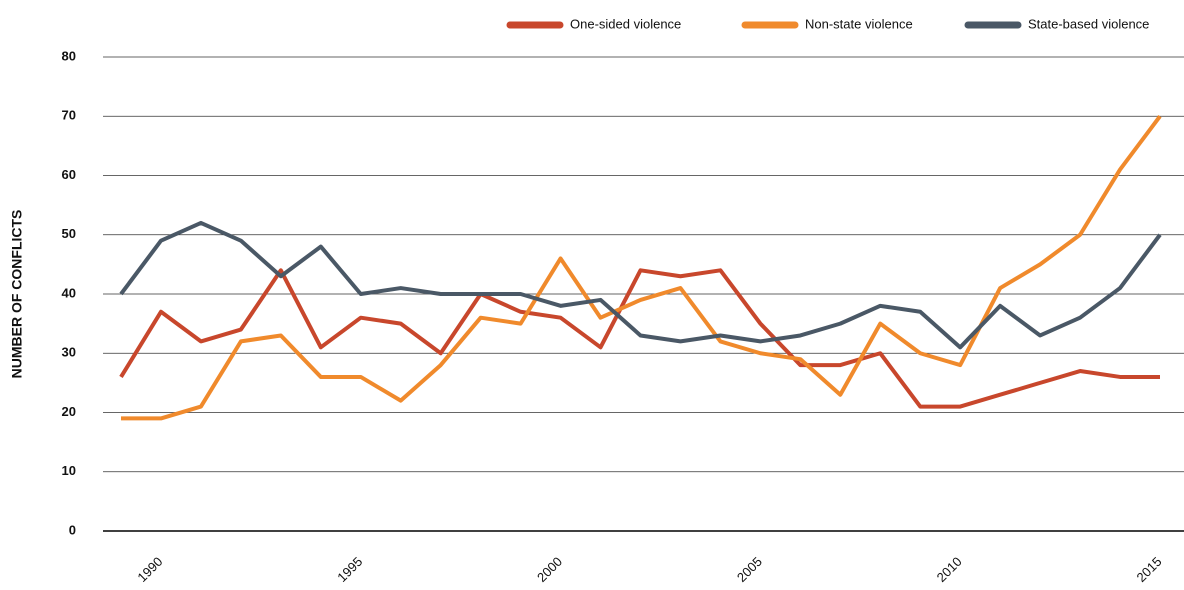 Image resolution: width=1184 pixels, height=590 pixels. Describe the element at coordinates (69, 174) in the screenshot. I see `y-tick-label: 60` at that location.